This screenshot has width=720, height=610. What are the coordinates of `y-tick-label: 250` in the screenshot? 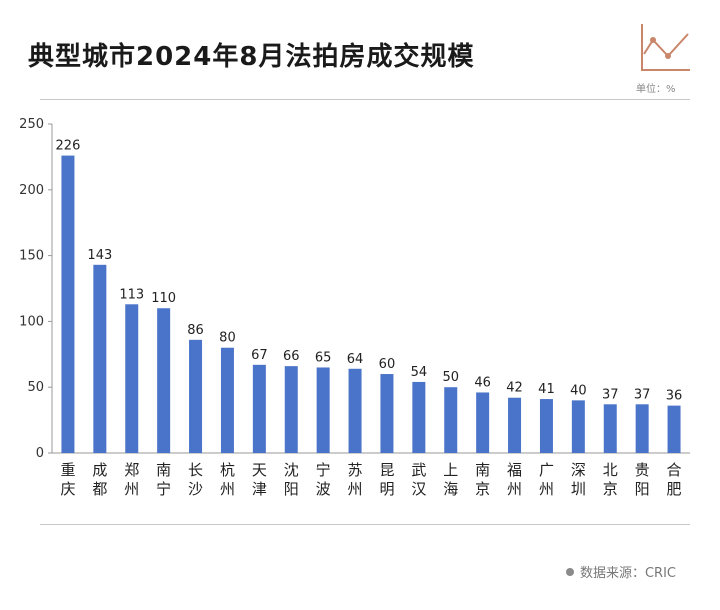 It's located at (31, 124).